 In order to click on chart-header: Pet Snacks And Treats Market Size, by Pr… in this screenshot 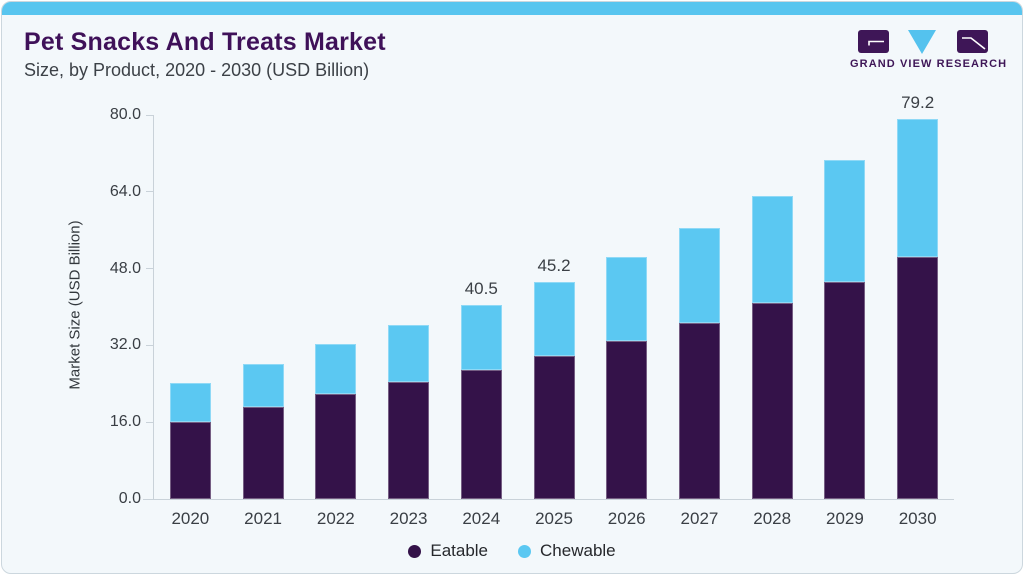, I will do `click(512, 48)`.